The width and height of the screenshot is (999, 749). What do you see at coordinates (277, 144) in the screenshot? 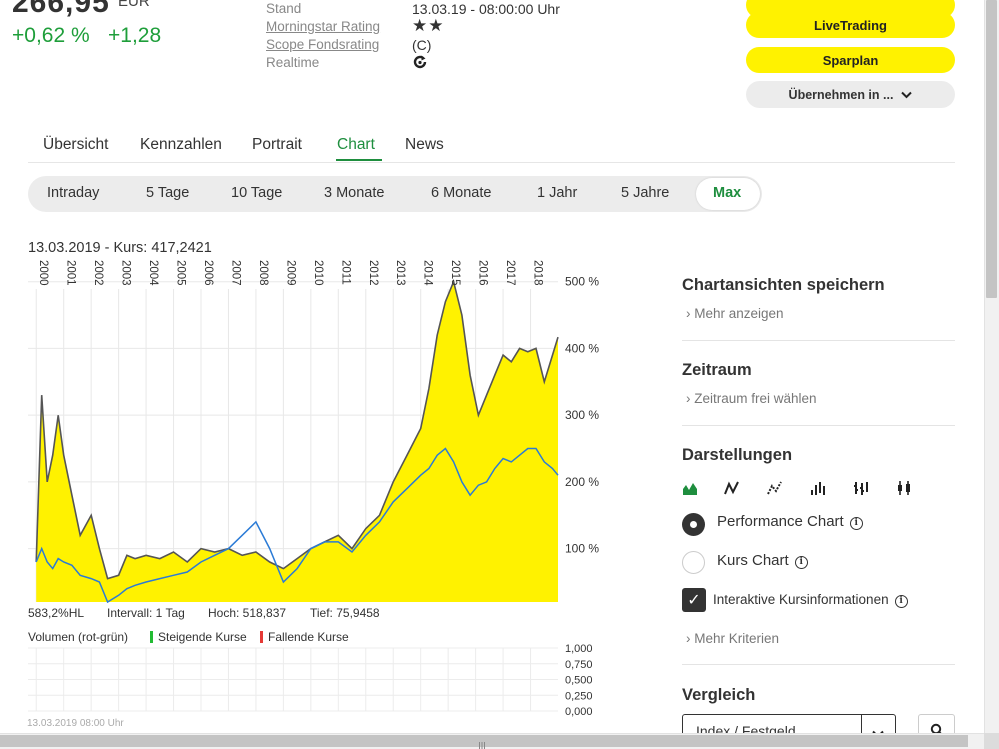
I see `tab-portrait: Portrait` at bounding box center [277, 144].